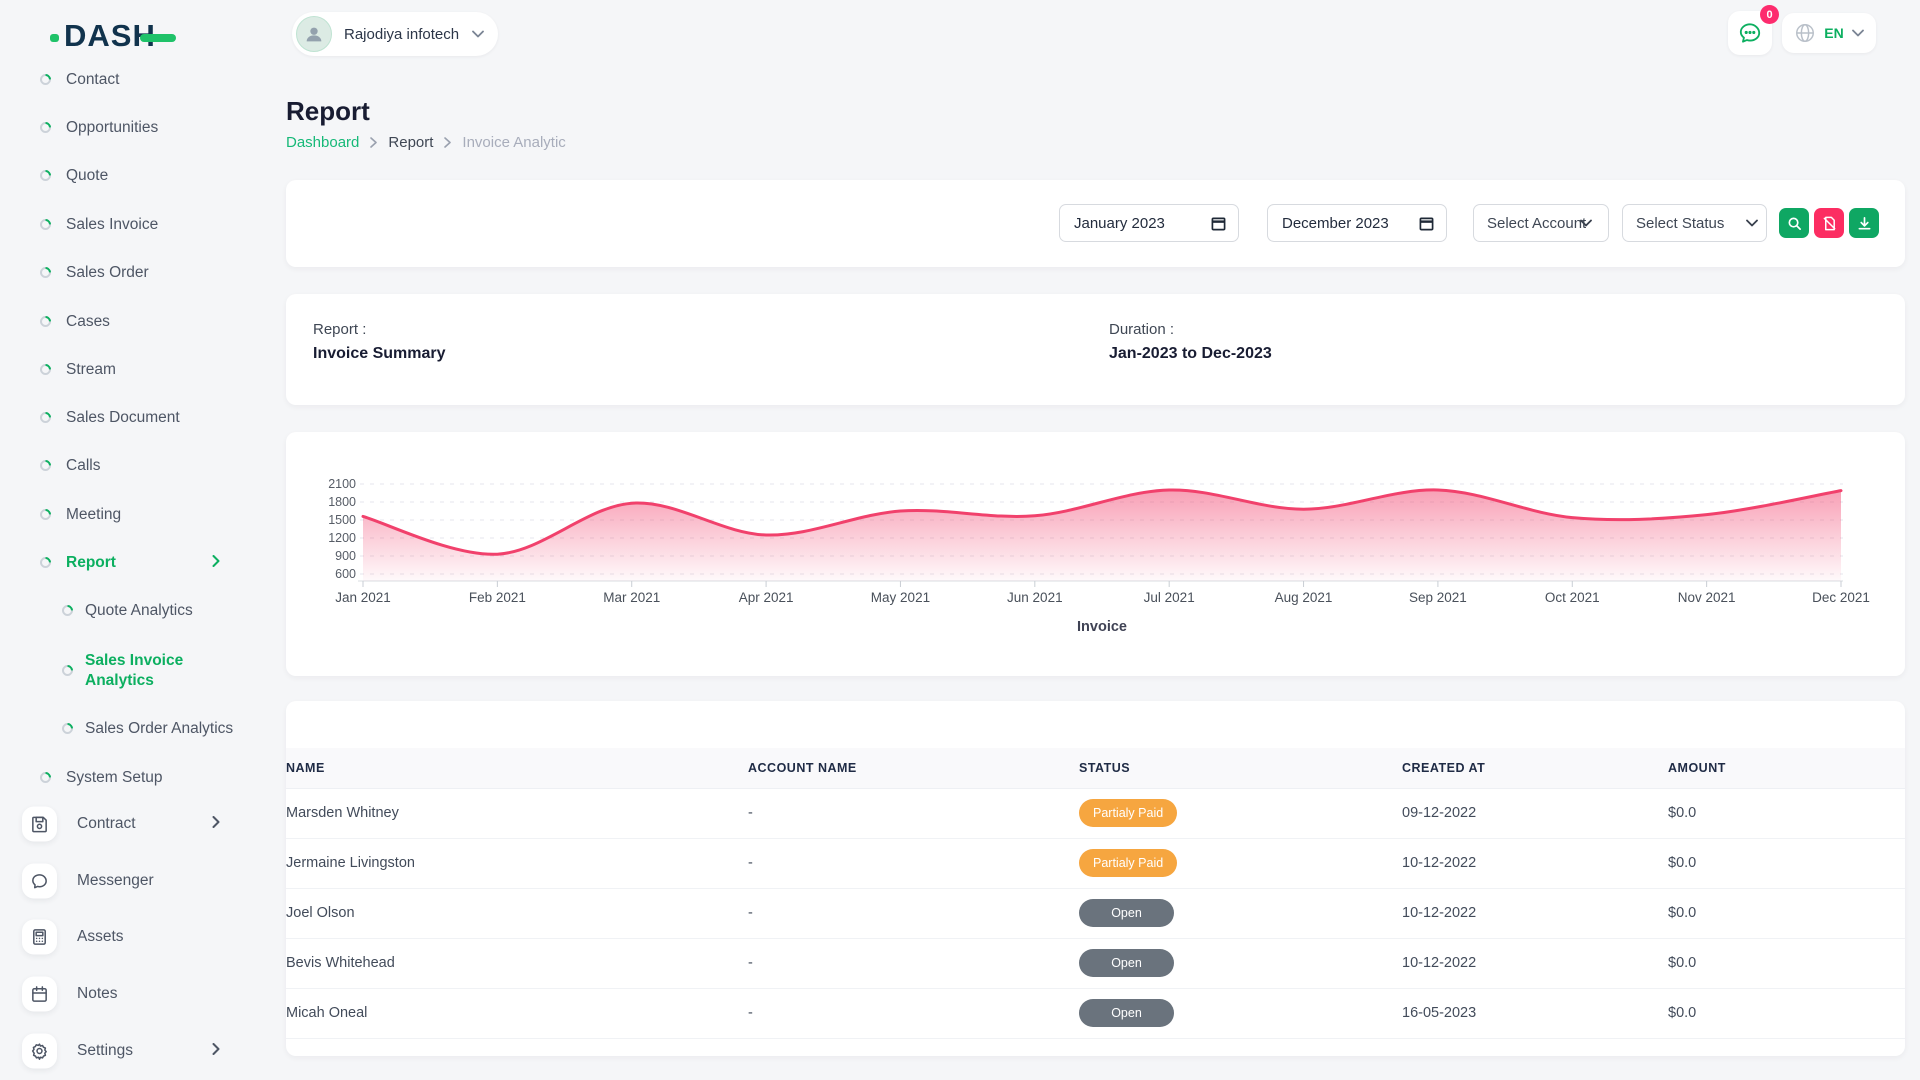 The height and width of the screenshot is (1080, 1920). I want to click on sidebar-item-label: Stream, so click(91, 369).